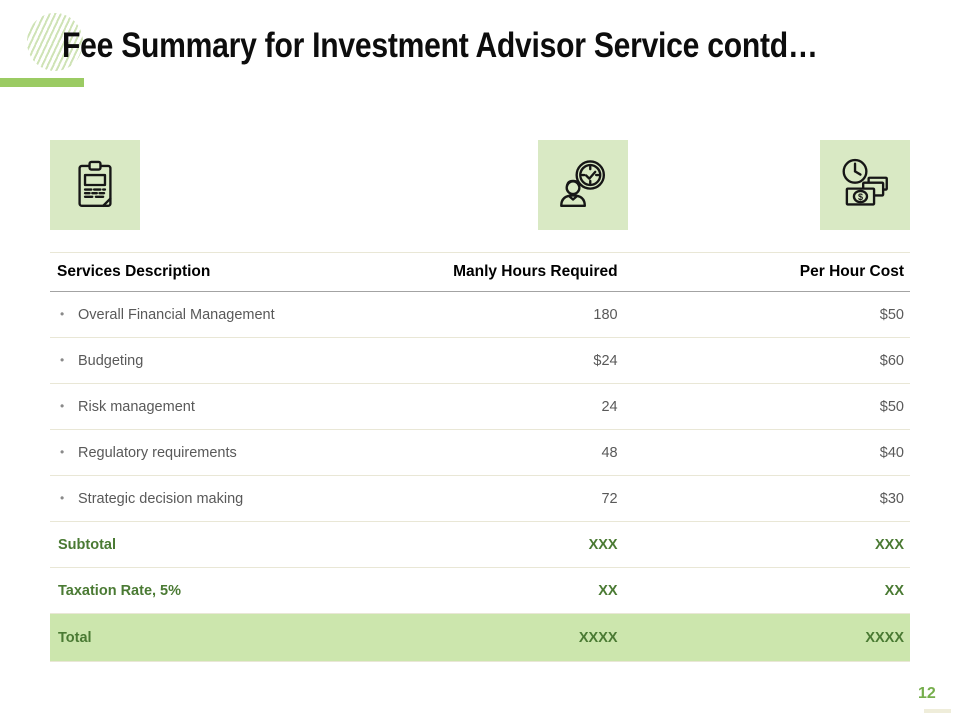  I want to click on per-hour-cost-icon-box: $, so click(865, 185).